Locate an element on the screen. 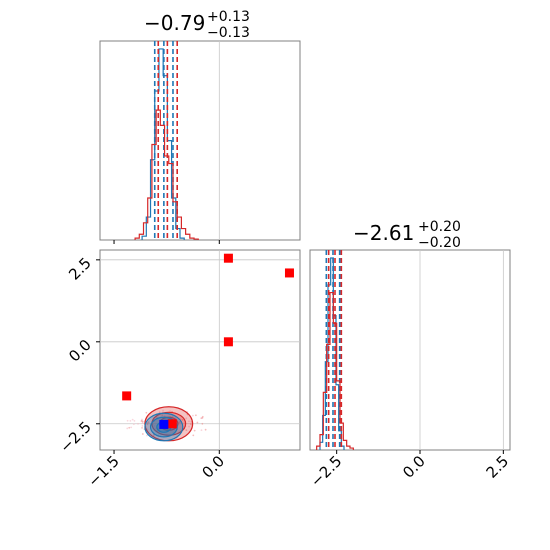 This screenshot has height=550, width=550. scatter-x-ticks: −1.5 0.0 is located at coordinates (156, 470).